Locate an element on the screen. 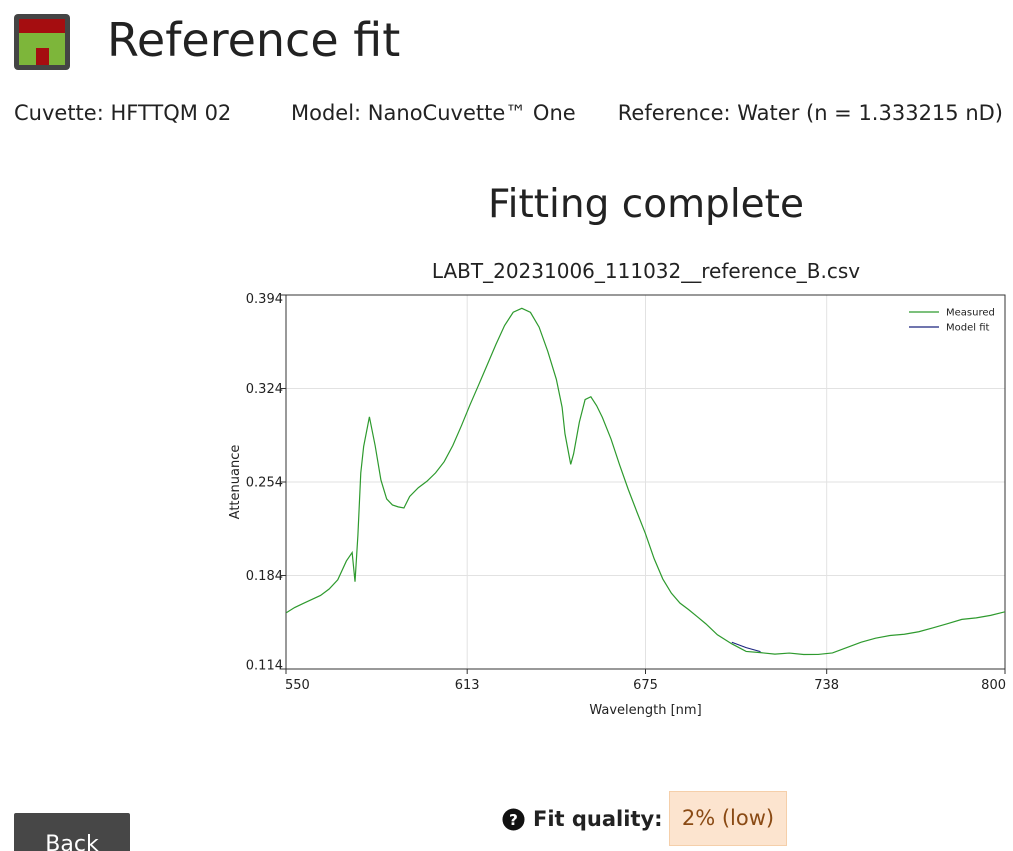  fit-quality-label: Fit quality: is located at coordinates (598, 819).